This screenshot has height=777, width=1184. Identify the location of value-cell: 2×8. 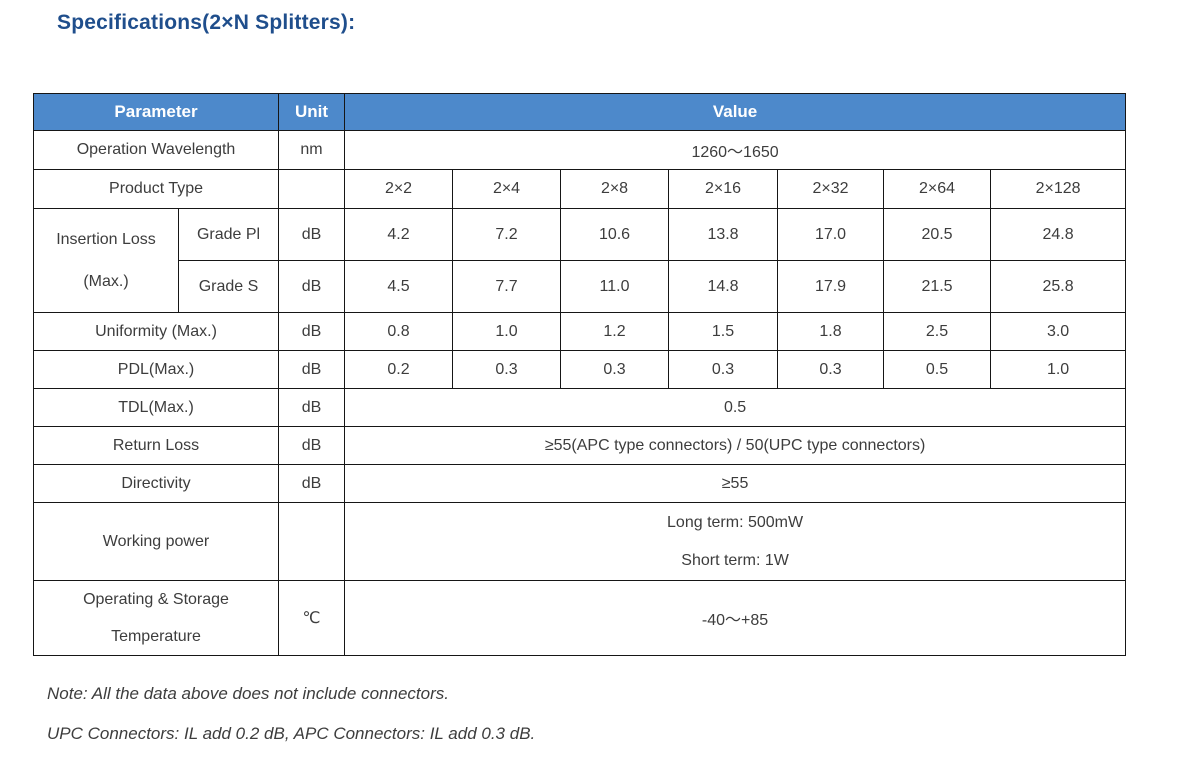
(615, 189).